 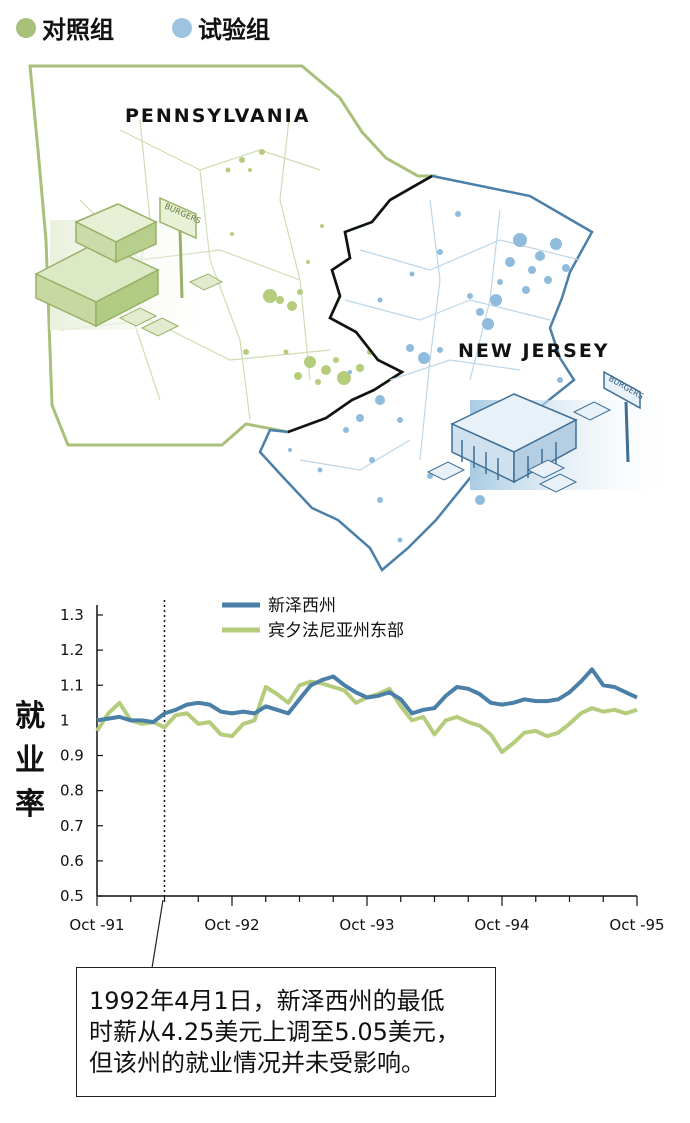 What do you see at coordinates (366, 925) in the screenshot?
I see `x-tick-label: Oct -93` at bounding box center [366, 925].